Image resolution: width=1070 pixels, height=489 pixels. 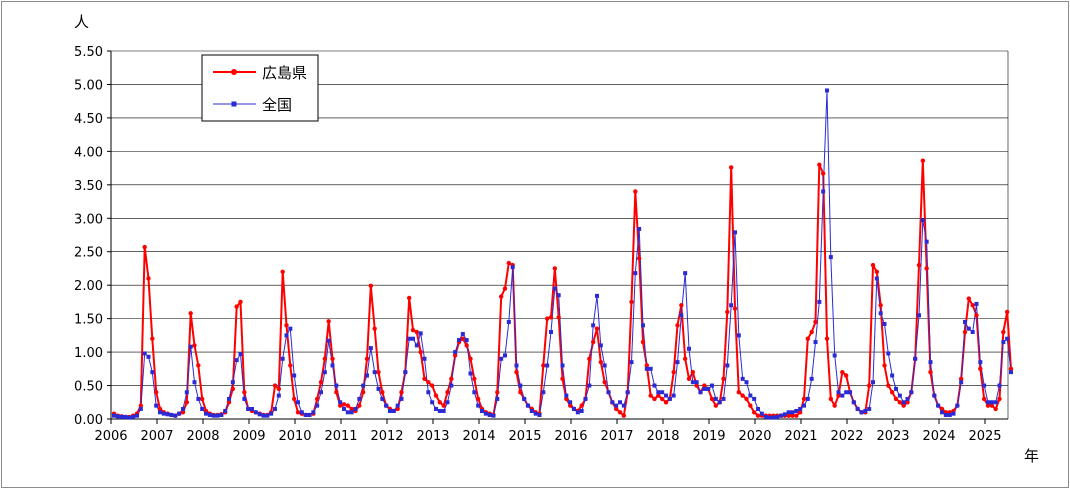 What do you see at coordinates (234, 104) in the screenshot?
I see `legend-marker-national` at bounding box center [234, 104].